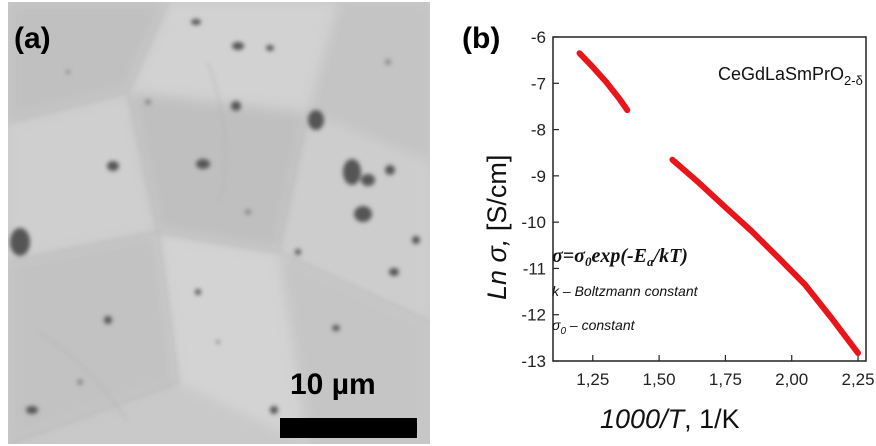 The width and height of the screenshot is (876, 446). What do you see at coordinates (857, 379) in the screenshot?
I see `x-tick-label: 2,25` at bounding box center [857, 379].